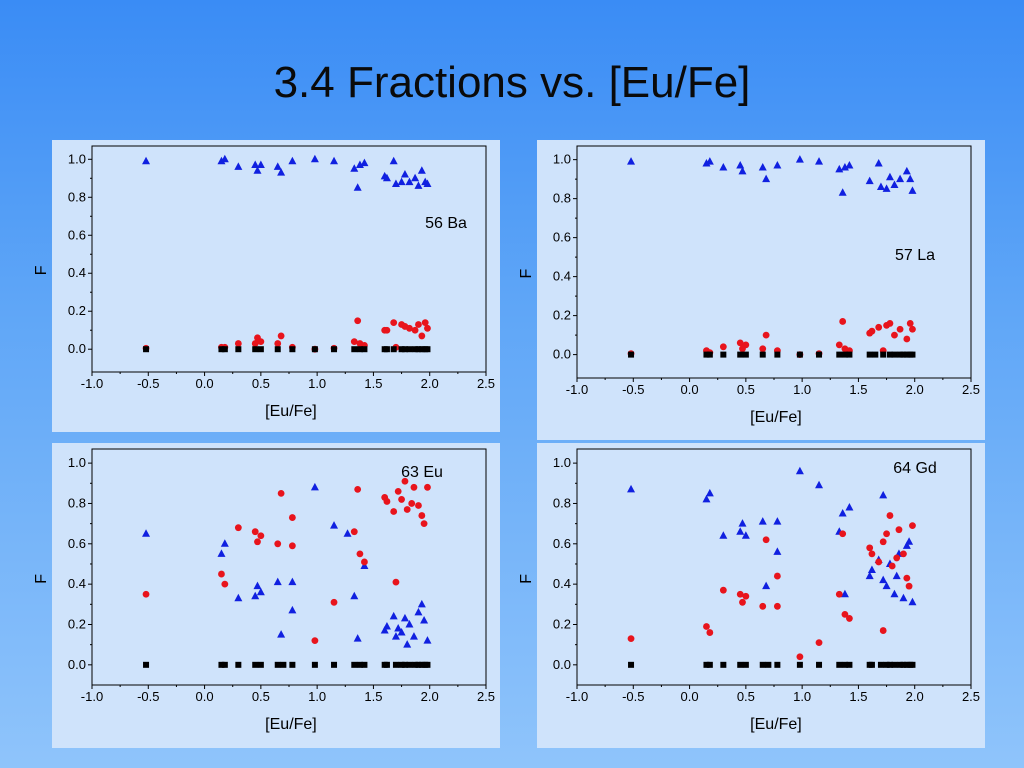 The width and height of the screenshot is (1024, 768). Describe the element at coordinates (446, 223) in the screenshot. I see `element-annotation: 56 Ba` at that location.